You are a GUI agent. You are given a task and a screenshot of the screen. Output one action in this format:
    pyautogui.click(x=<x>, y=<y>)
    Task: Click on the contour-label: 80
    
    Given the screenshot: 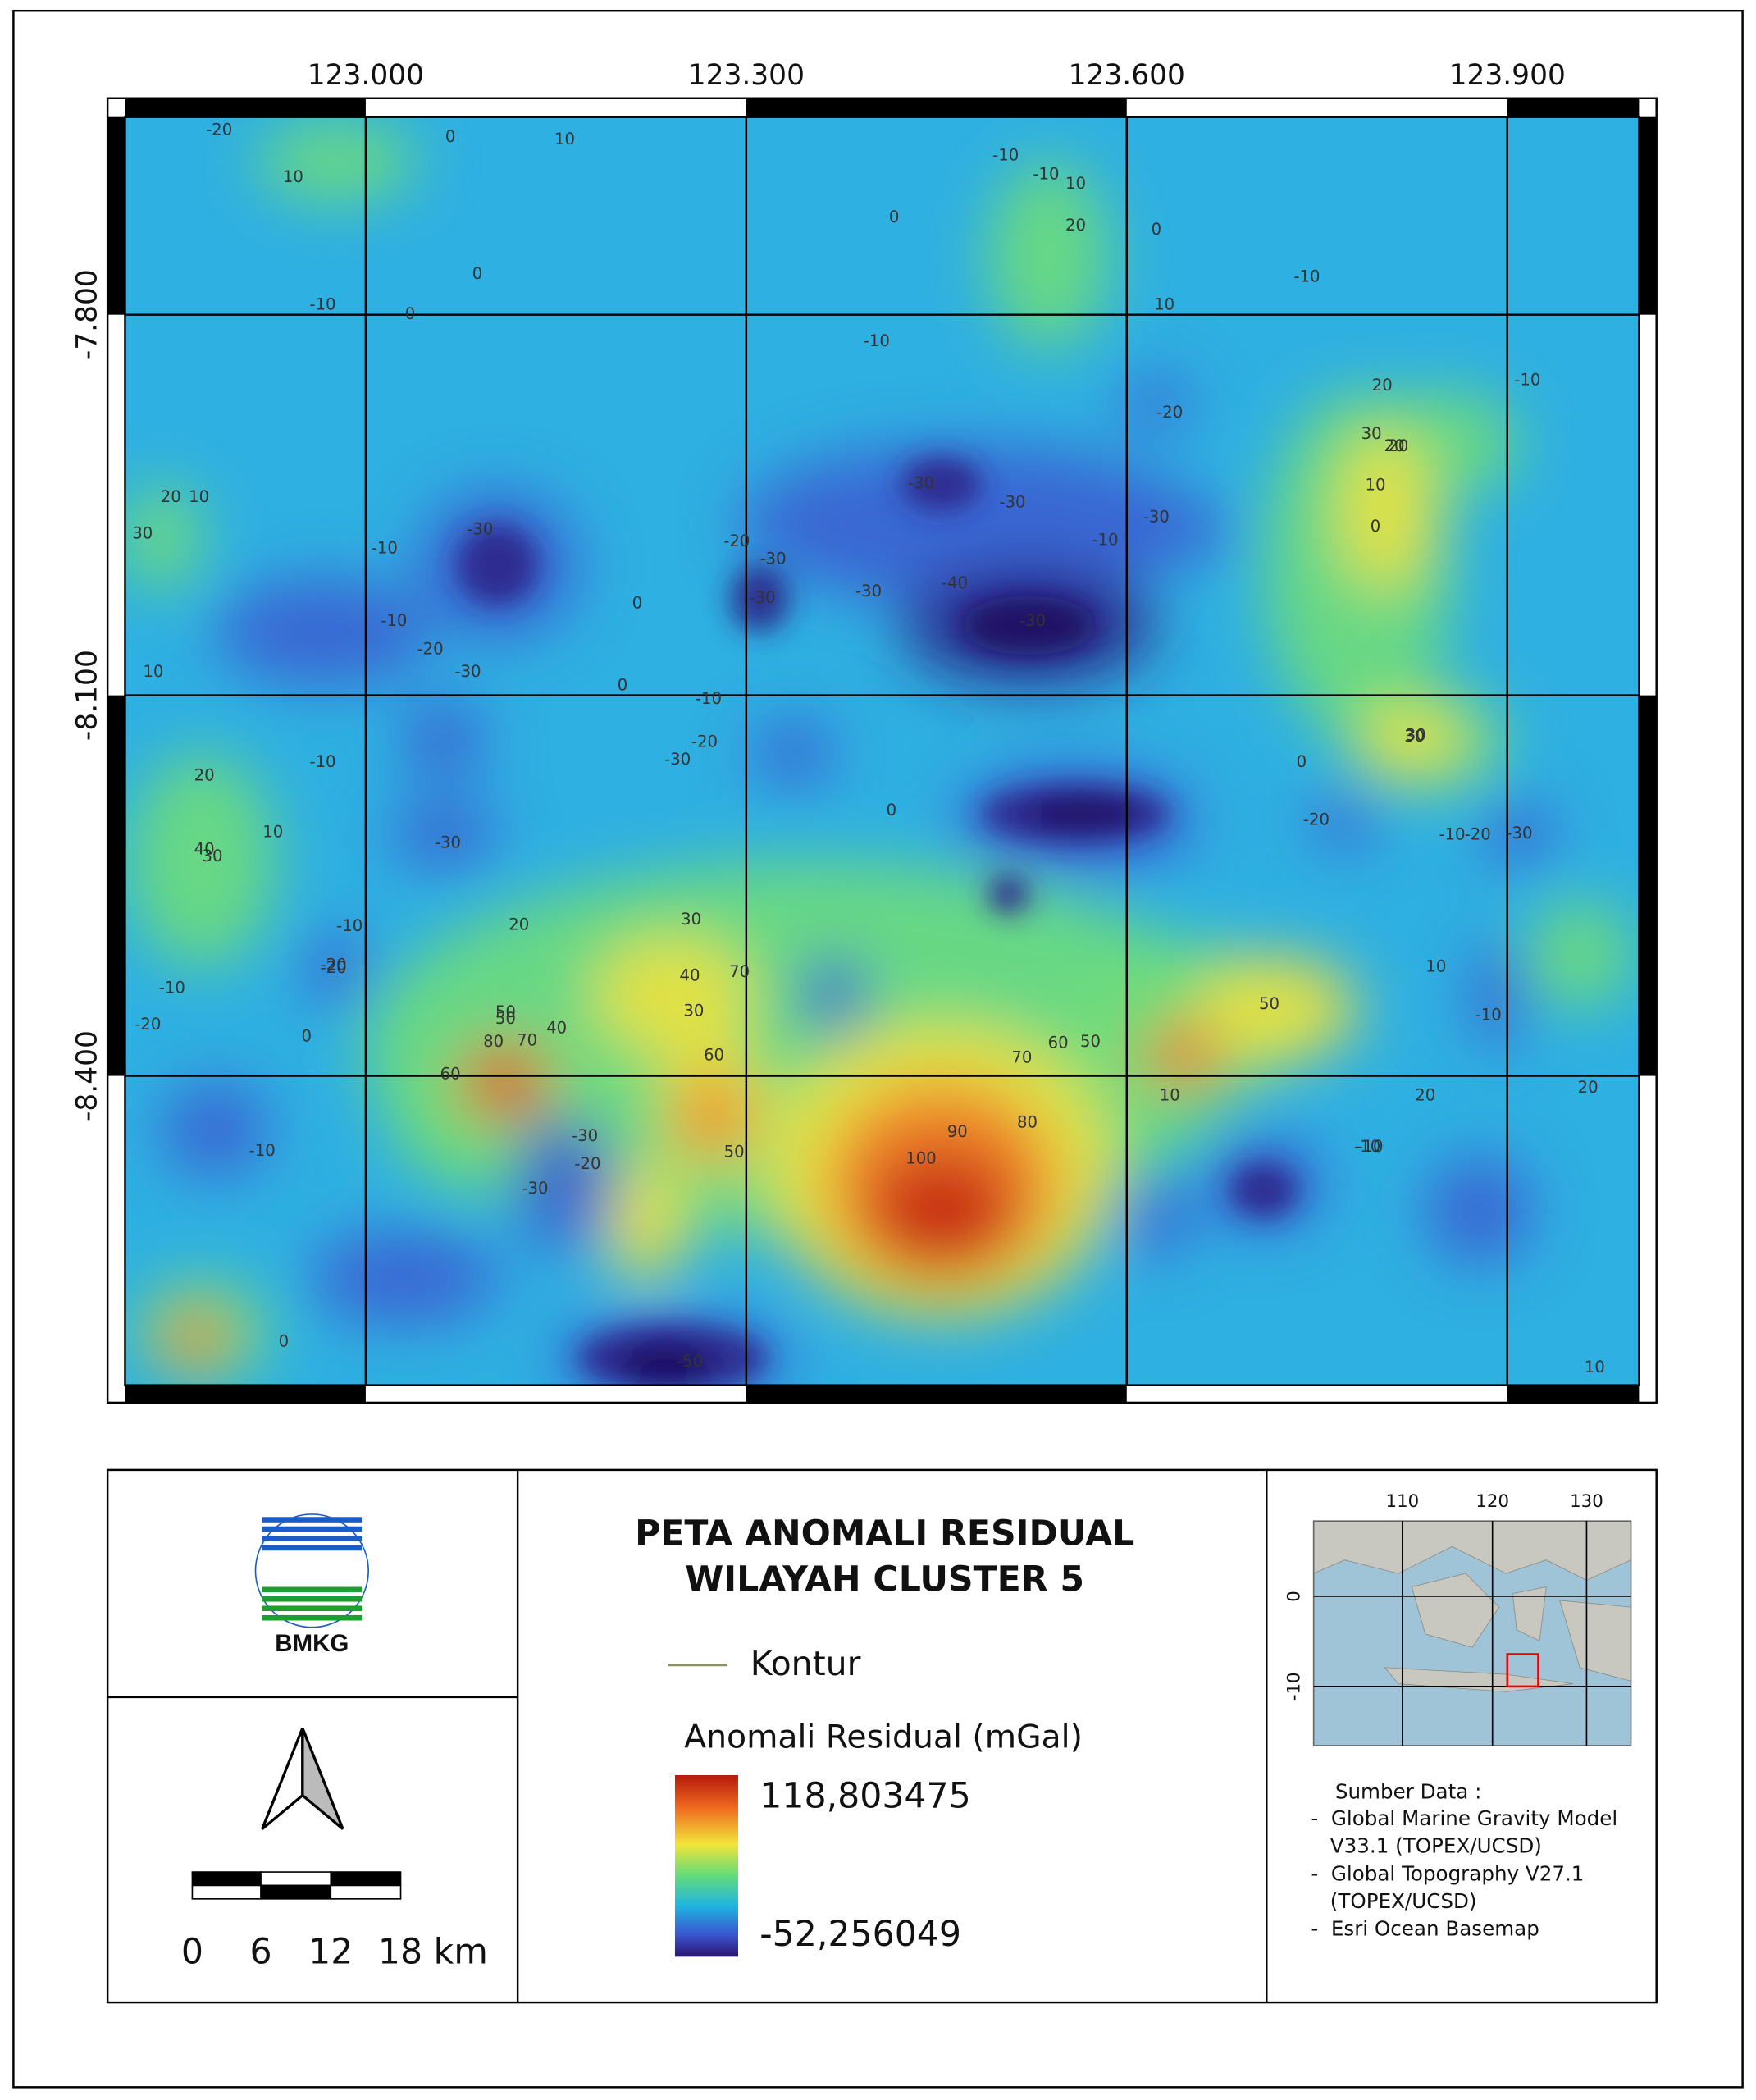 What is the action you would take?
    pyautogui.click(x=493, y=1041)
    